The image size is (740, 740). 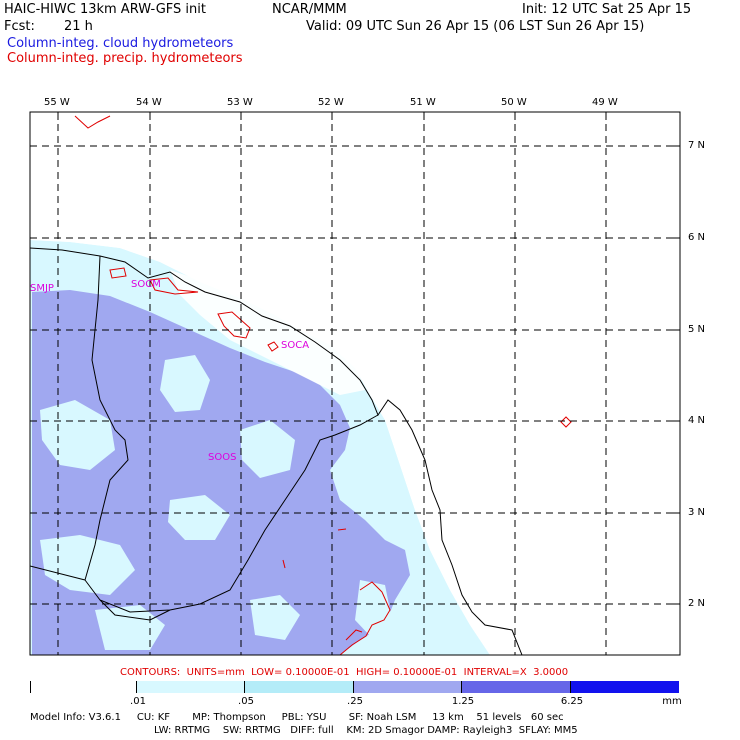 I want to click on border-suriname-fr-guiana, so click(x=231, y=513).